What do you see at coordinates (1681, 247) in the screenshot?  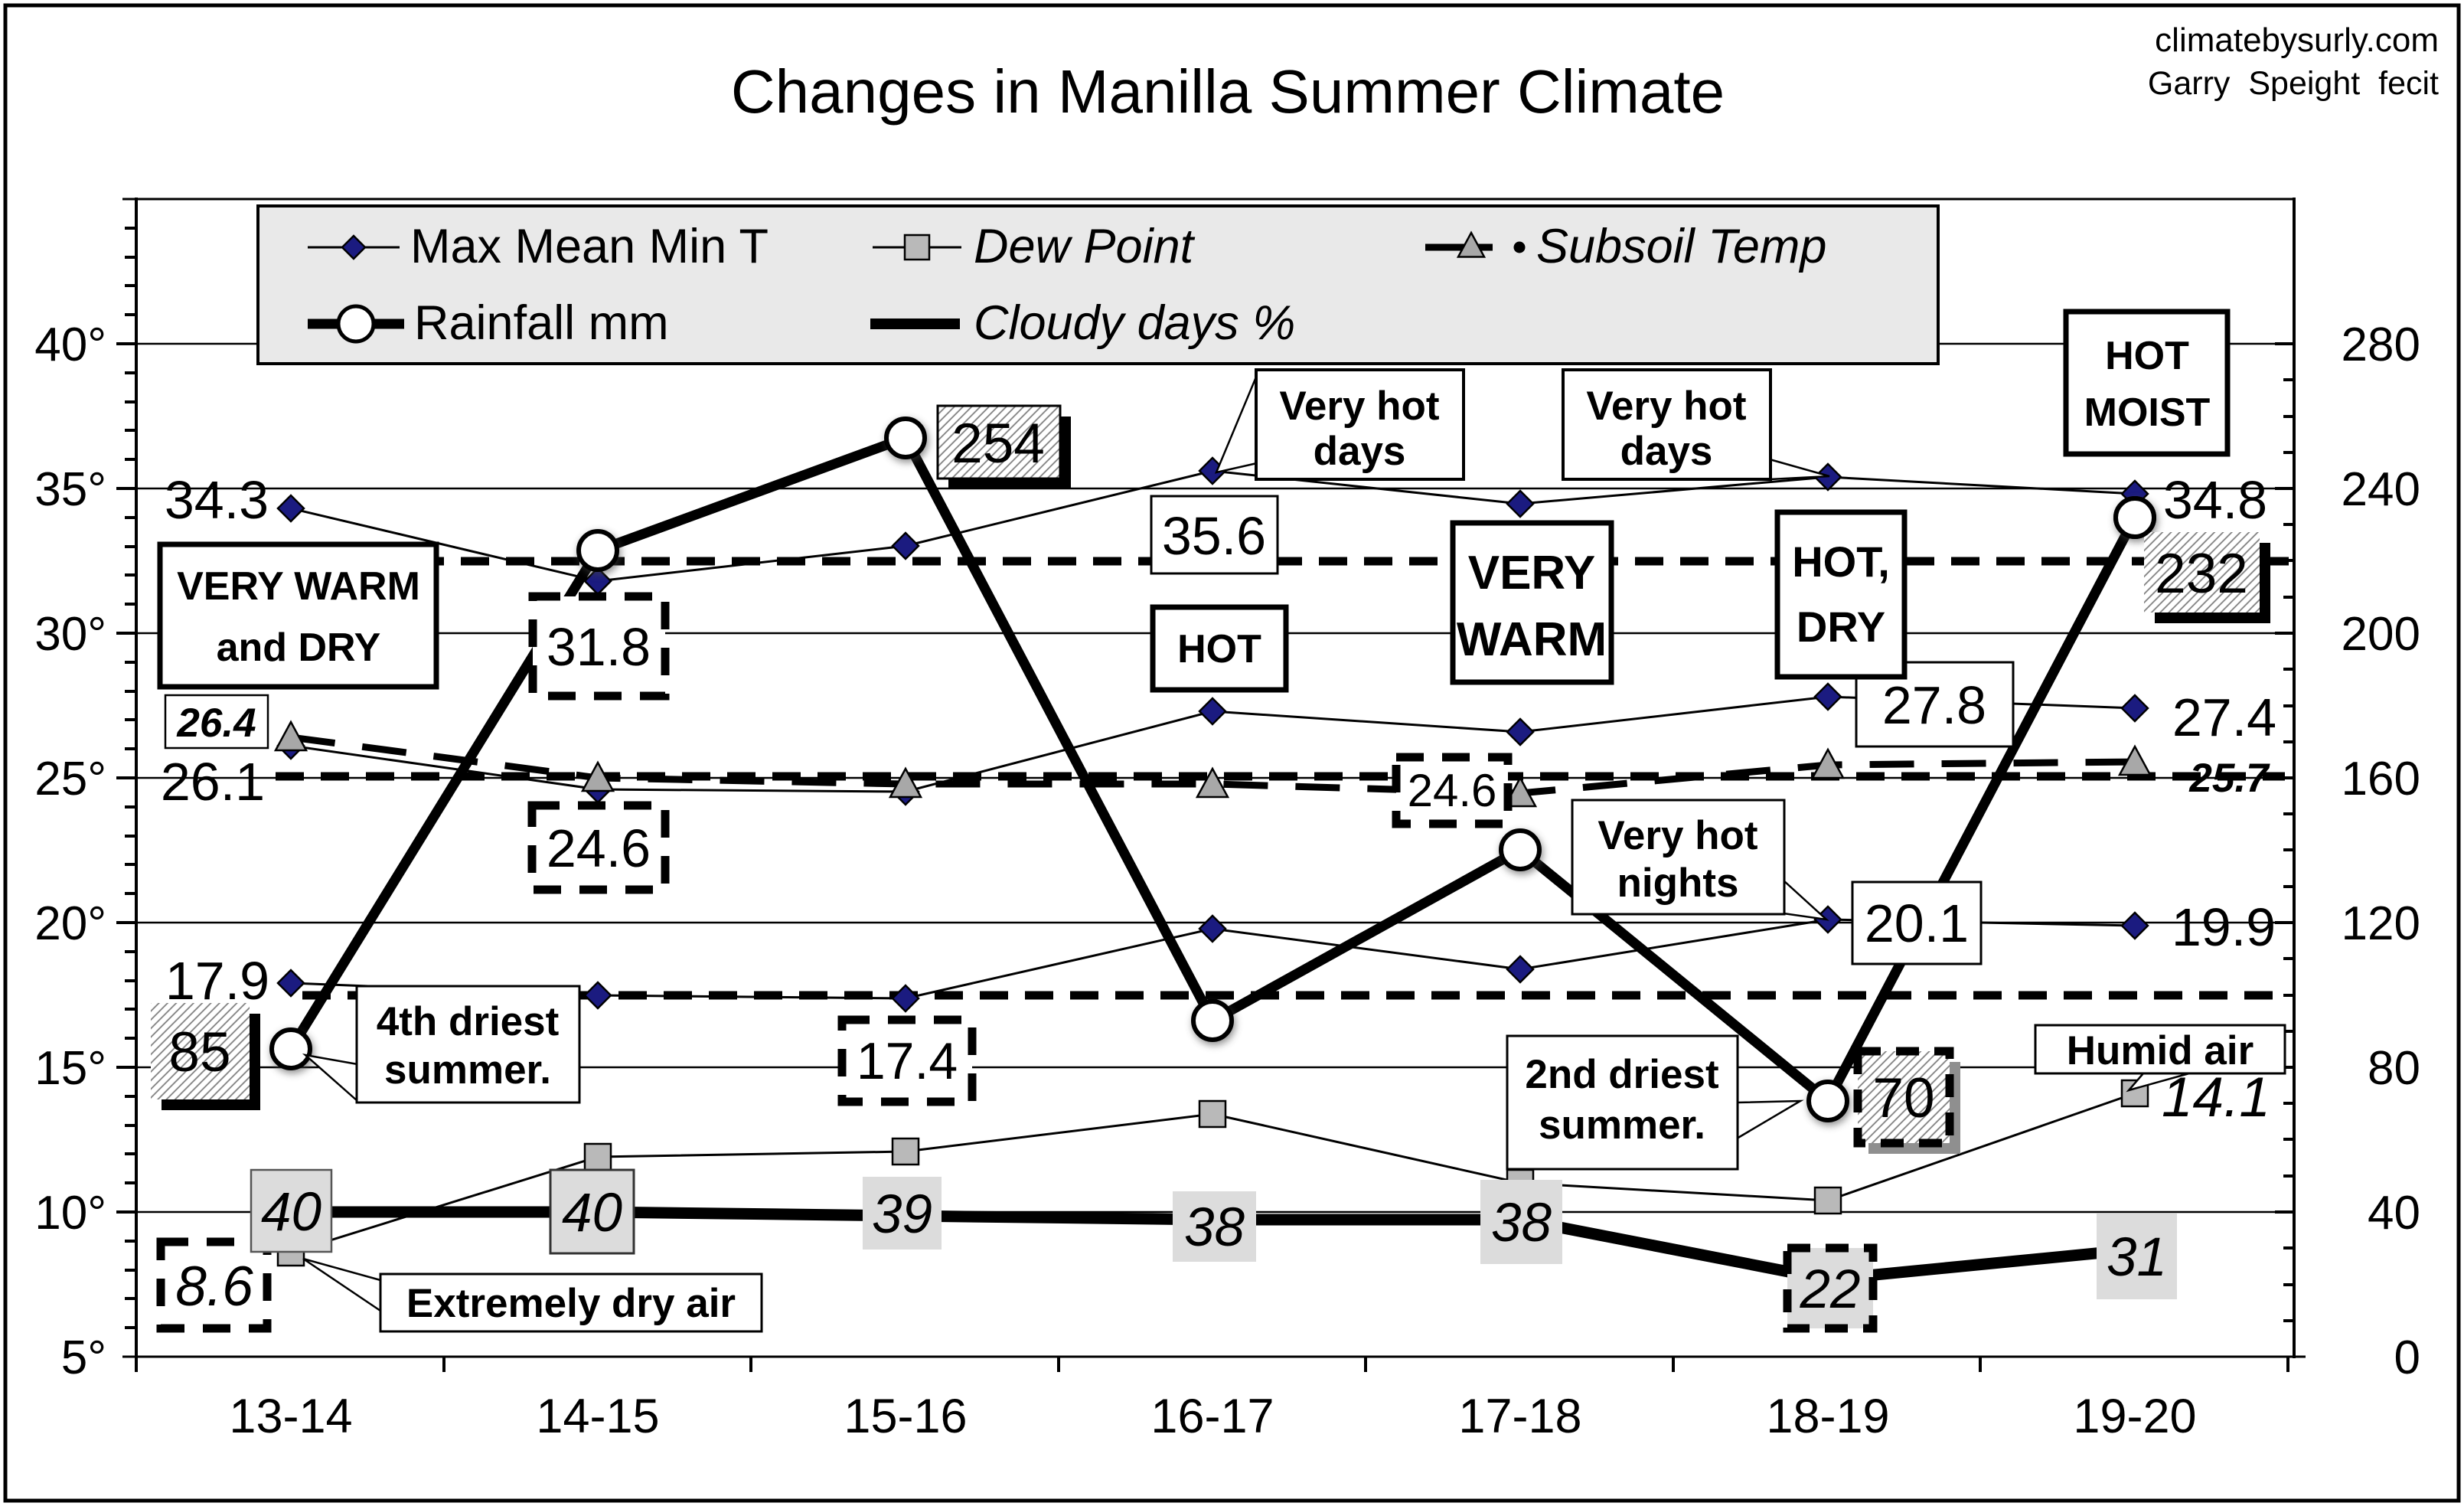 I see `svg-text: Subsoil Temp` at bounding box center [1681, 247].